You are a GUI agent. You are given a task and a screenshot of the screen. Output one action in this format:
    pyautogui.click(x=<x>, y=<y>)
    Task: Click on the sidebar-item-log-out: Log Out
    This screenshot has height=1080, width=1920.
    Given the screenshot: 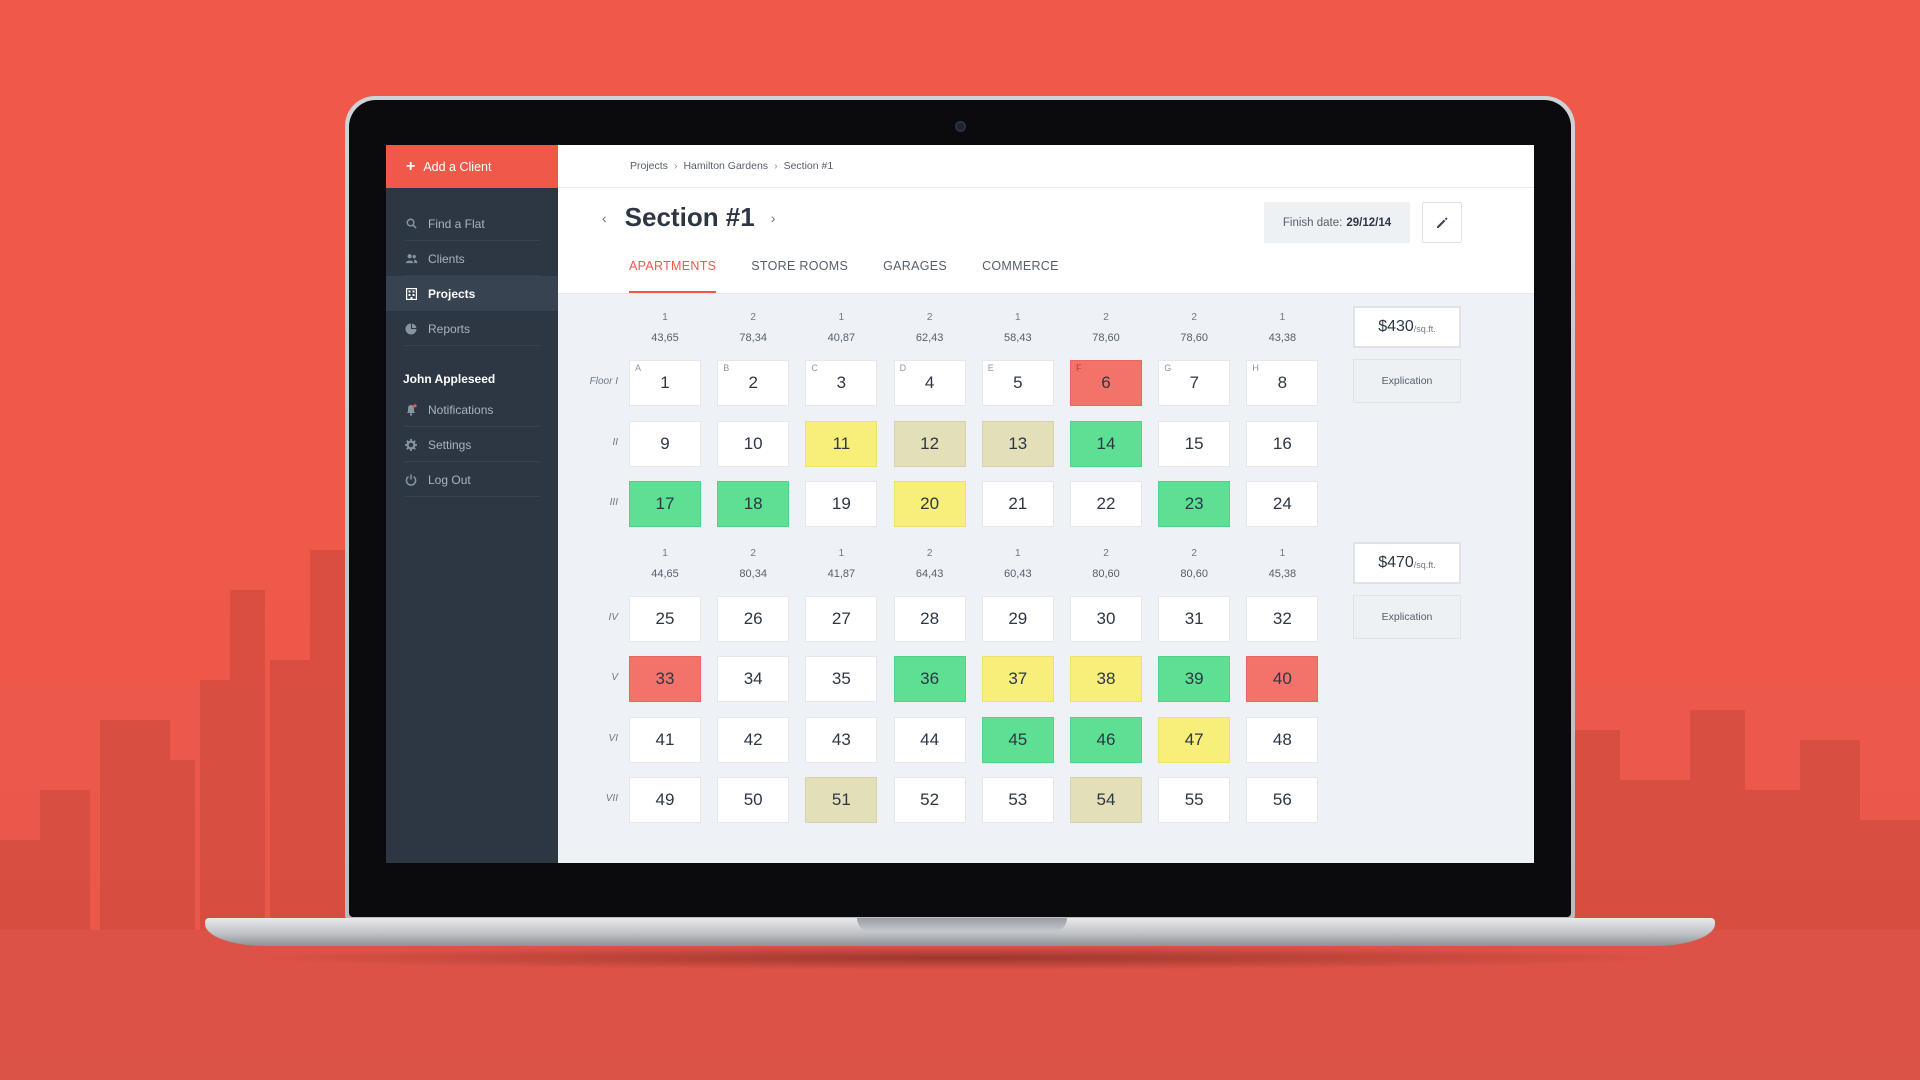 What is the action you would take?
    pyautogui.click(x=472, y=479)
    